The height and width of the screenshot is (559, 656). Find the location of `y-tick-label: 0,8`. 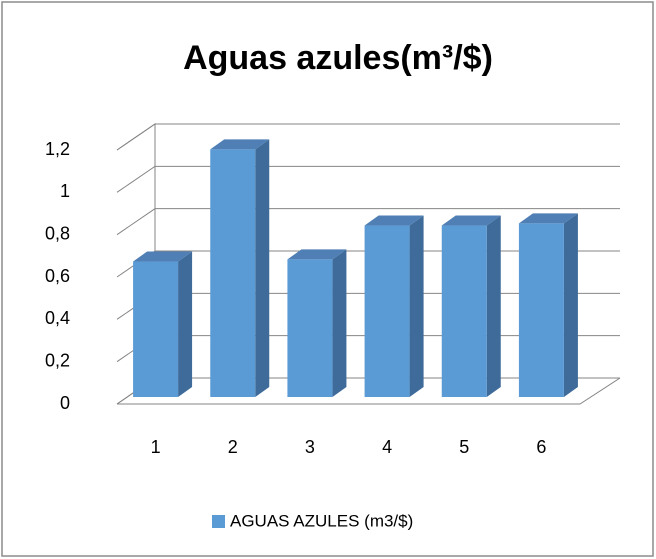

y-tick-label: 0,8 is located at coordinates (57, 233).